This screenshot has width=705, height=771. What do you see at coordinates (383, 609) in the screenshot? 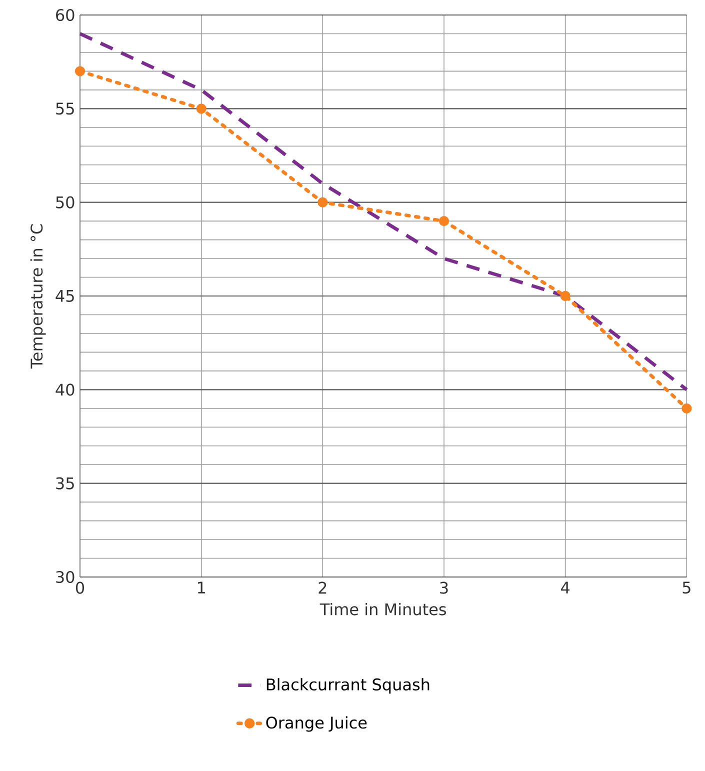
I see `x-axis-title: Time in Minutes` at bounding box center [383, 609].